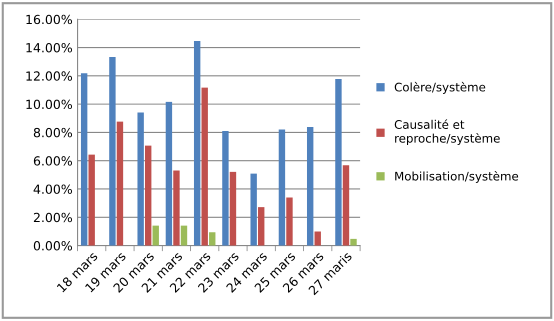  I want to click on y-tick-label: 12.00%, so click(49, 76).